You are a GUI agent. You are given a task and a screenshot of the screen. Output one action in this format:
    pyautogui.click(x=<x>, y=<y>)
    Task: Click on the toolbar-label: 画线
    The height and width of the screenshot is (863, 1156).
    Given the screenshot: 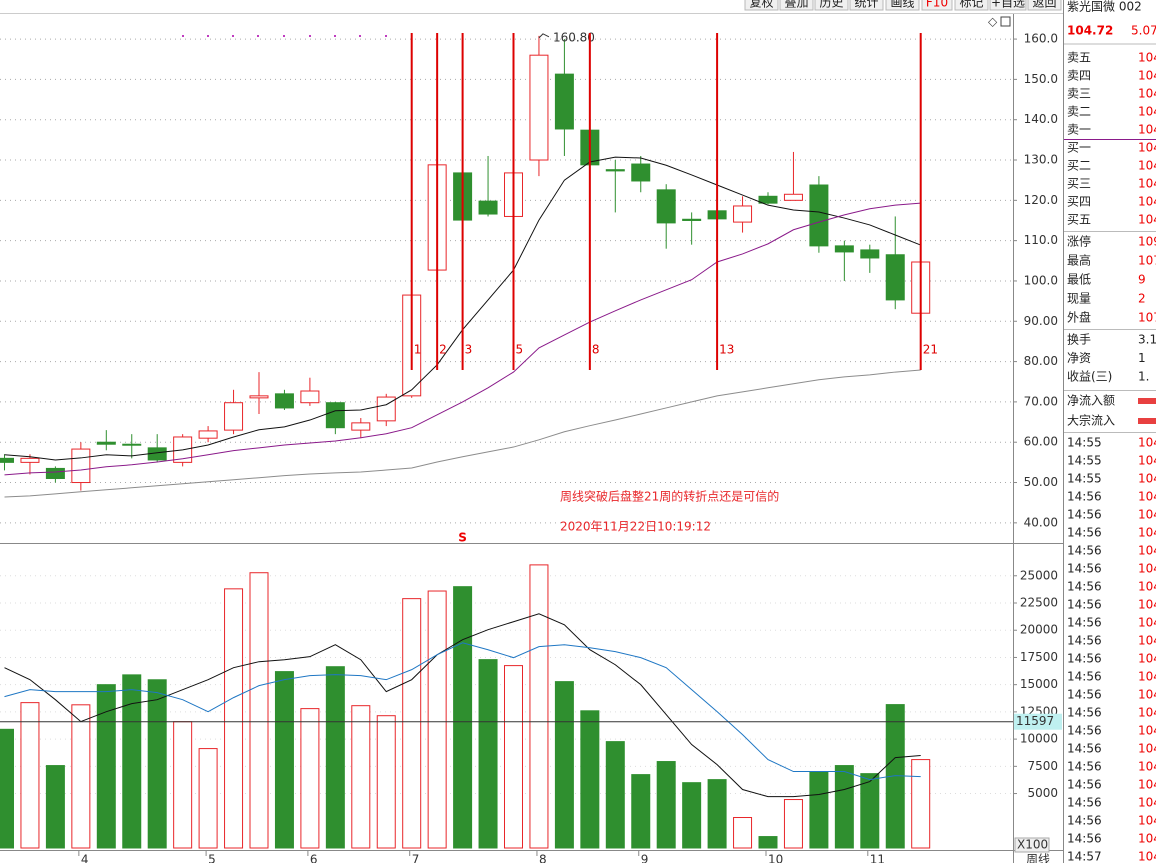 What is the action you would take?
    pyautogui.click(x=902, y=5)
    